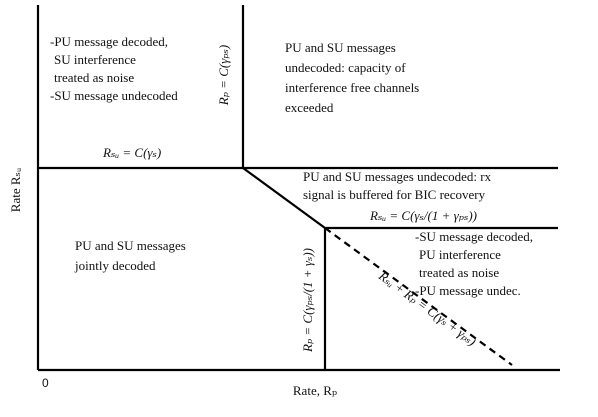  What do you see at coordinates (474, 236) in the screenshot?
I see `region-text: -SU message decoded,` at bounding box center [474, 236].